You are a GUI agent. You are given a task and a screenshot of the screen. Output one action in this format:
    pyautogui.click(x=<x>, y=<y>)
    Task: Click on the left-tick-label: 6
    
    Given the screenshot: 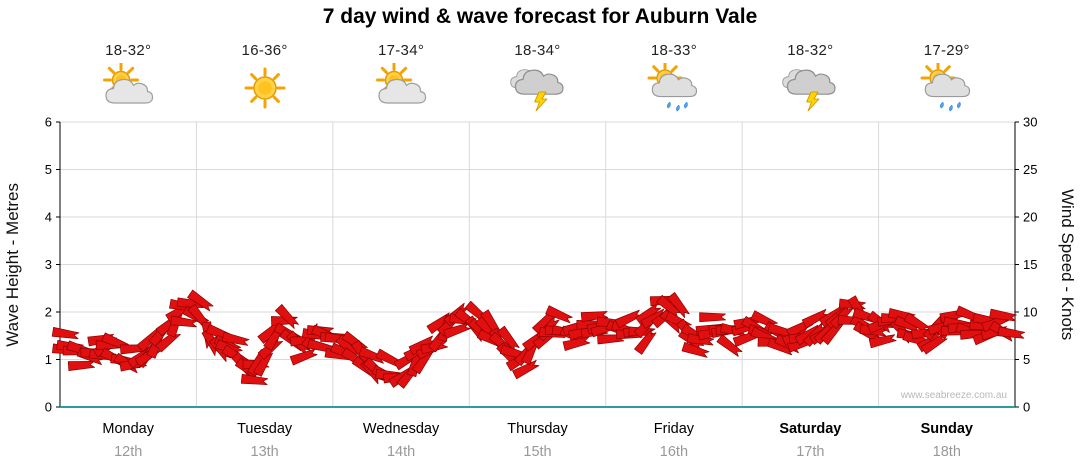 What is the action you would take?
    pyautogui.click(x=48, y=122)
    